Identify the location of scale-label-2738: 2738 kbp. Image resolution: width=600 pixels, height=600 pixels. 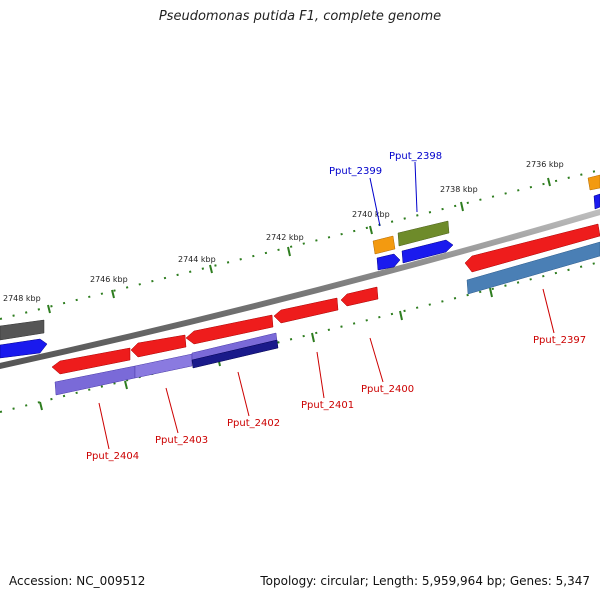
(459, 189).